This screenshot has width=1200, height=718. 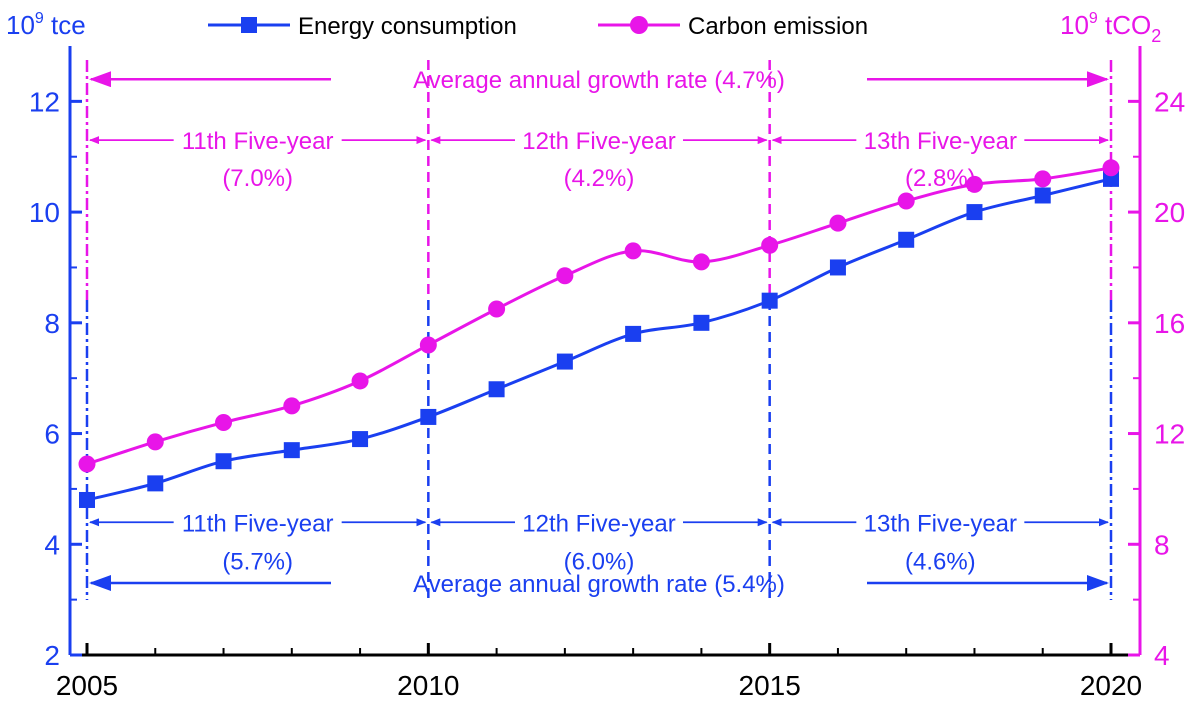 I want to click on legend-energy-label: Energy consumption, so click(x=407, y=26).